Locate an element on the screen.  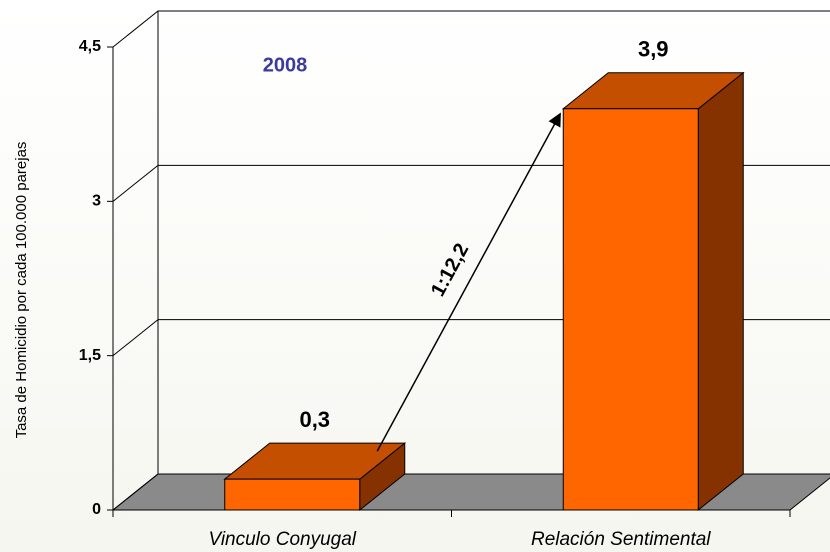
y-tick-label: 3 is located at coordinates (96, 201).